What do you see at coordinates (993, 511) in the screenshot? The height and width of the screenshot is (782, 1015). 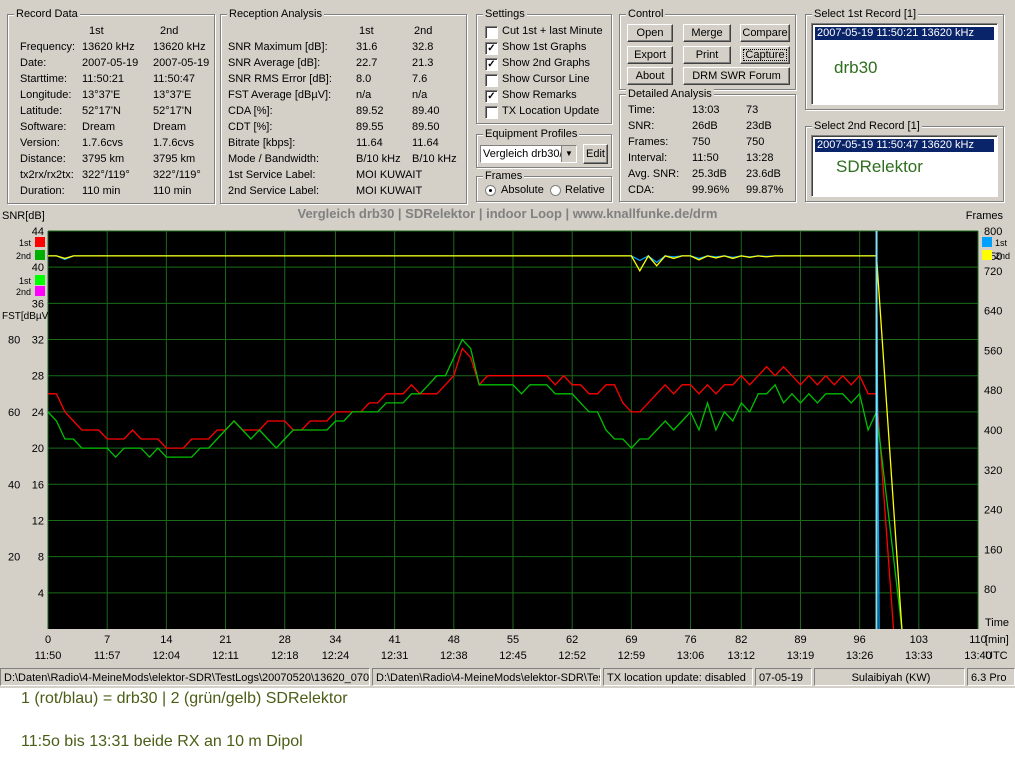 I see `frames-tick-label: 240` at bounding box center [993, 511].